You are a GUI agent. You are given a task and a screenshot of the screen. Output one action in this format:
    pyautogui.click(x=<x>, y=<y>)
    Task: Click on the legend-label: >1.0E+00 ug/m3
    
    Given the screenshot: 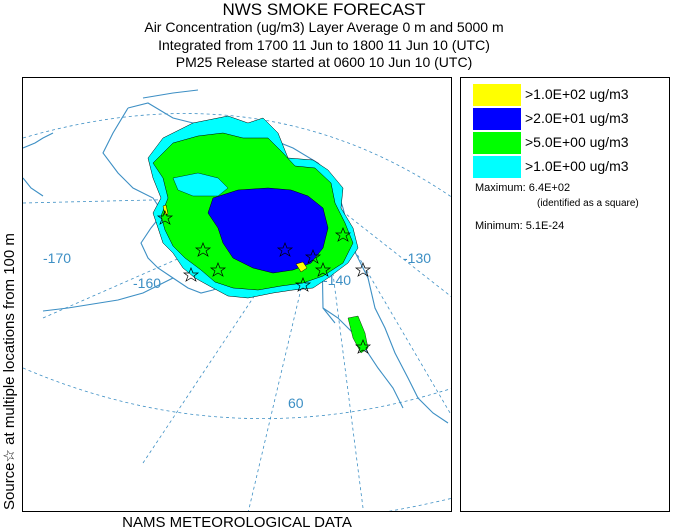 What is the action you would take?
    pyautogui.click(x=577, y=166)
    